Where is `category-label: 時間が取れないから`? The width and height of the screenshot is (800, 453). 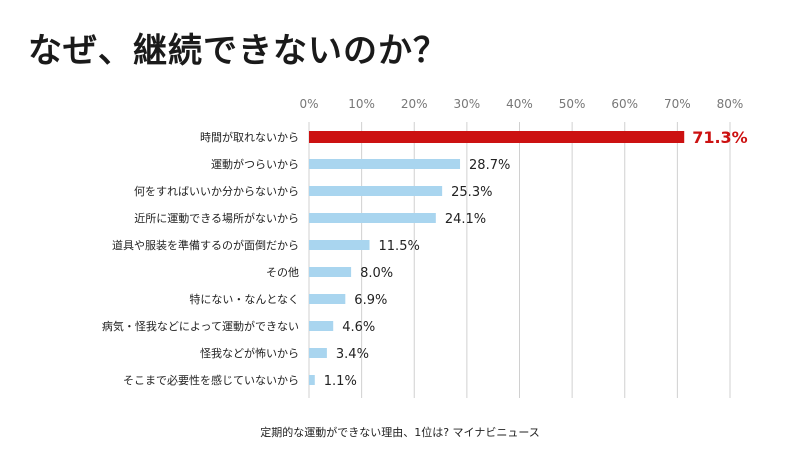
category-label: 時間が取れないから is located at coordinates (249, 137).